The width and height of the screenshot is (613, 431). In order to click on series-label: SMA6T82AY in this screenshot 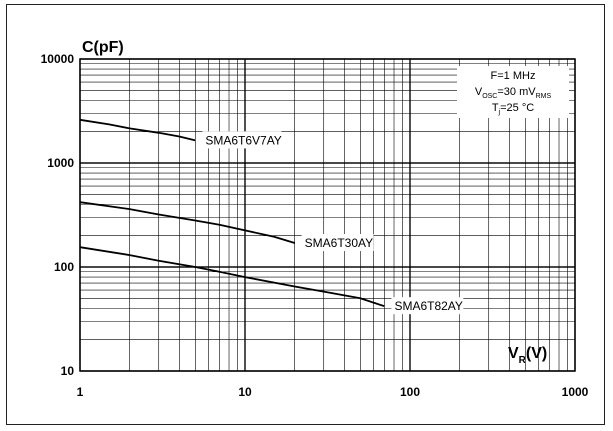, I will do `click(428, 306)`.